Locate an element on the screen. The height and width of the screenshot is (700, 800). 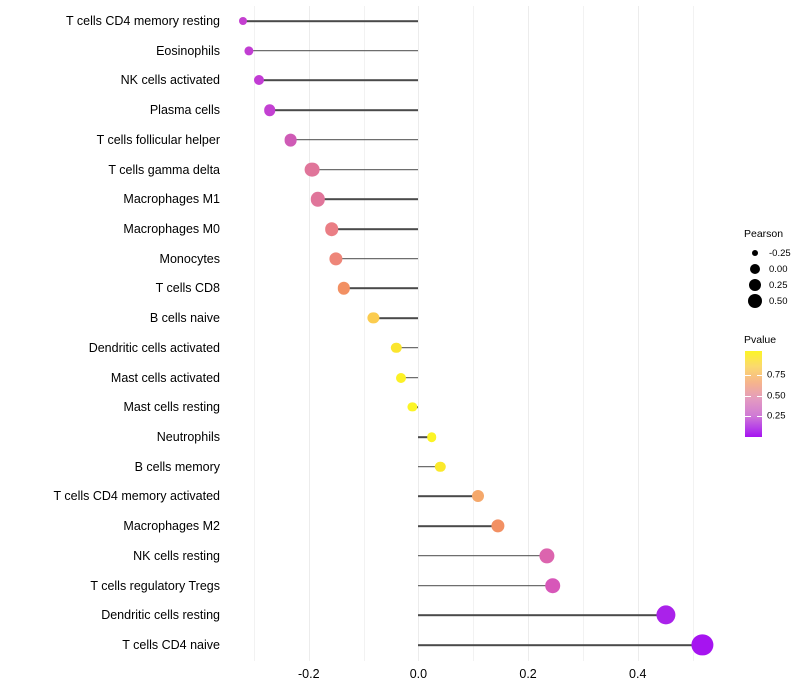
y-axis-label: Macrophages M0 is located at coordinates (171, 229).